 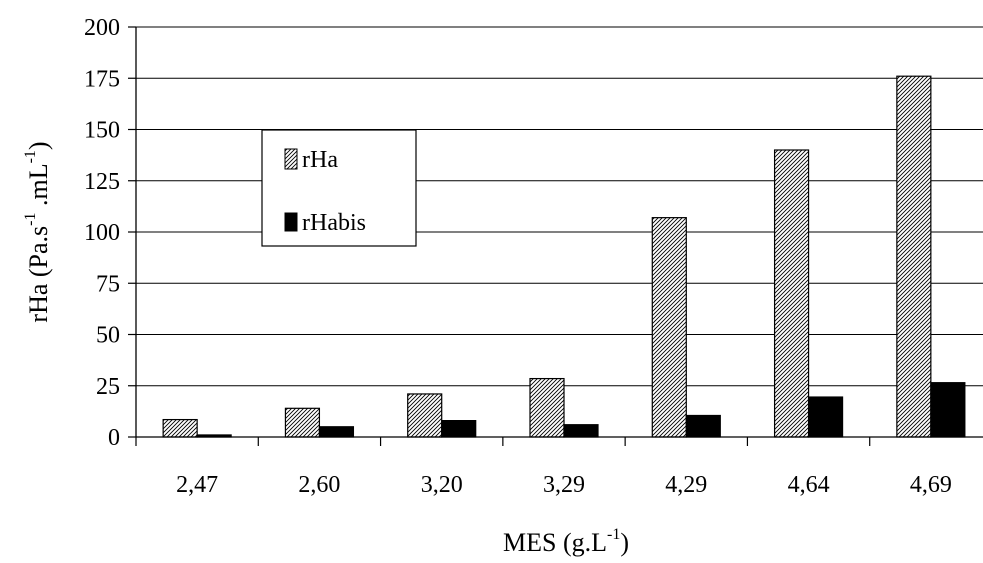 What do you see at coordinates (669, 327) in the screenshot?
I see `bar-rHa-4,29` at bounding box center [669, 327].